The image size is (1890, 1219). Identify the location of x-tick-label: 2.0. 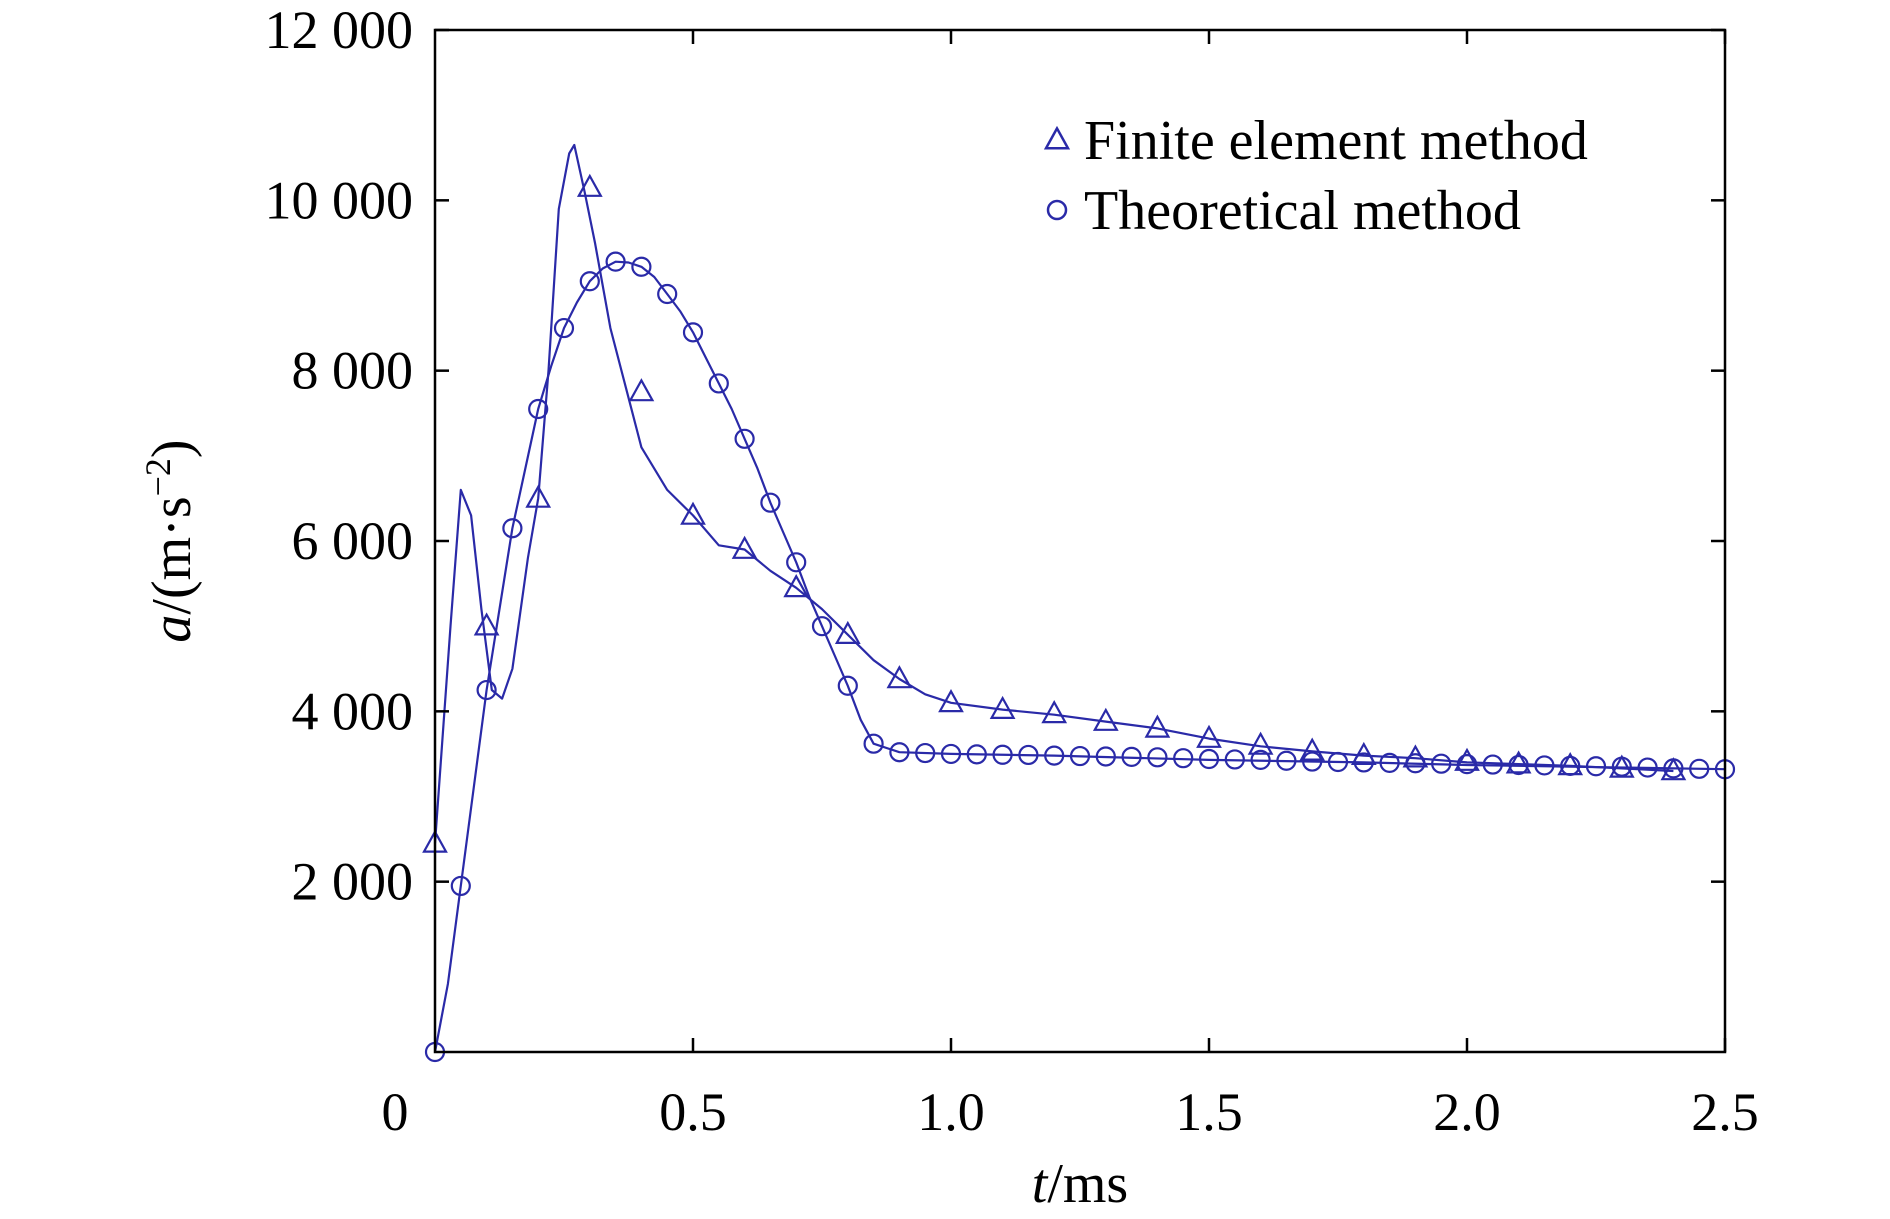
(1467, 1112).